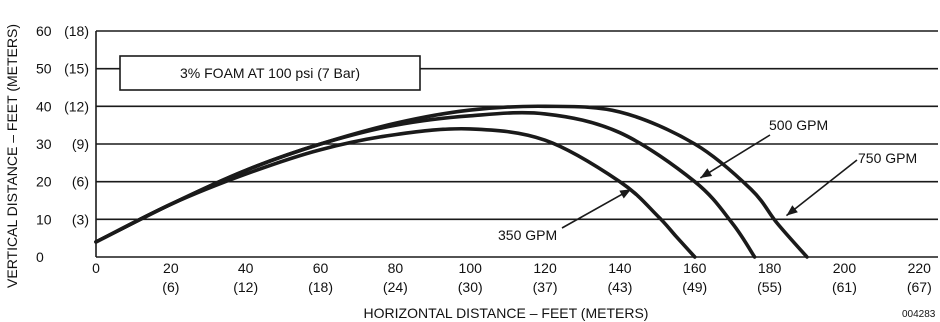 The image size is (940, 322). I want to click on y-tick-label: 20, so click(44, 182).